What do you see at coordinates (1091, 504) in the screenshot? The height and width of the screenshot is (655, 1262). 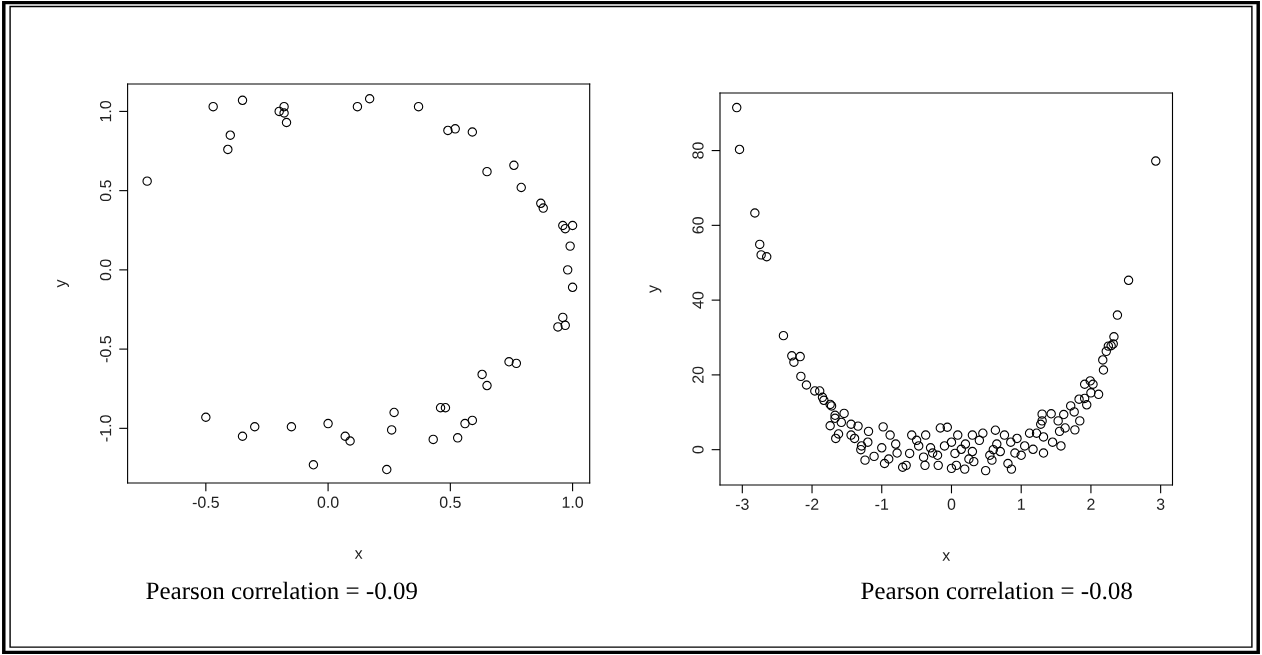 I see `x-tick-label: 2` at bounding box center [1091, 504].